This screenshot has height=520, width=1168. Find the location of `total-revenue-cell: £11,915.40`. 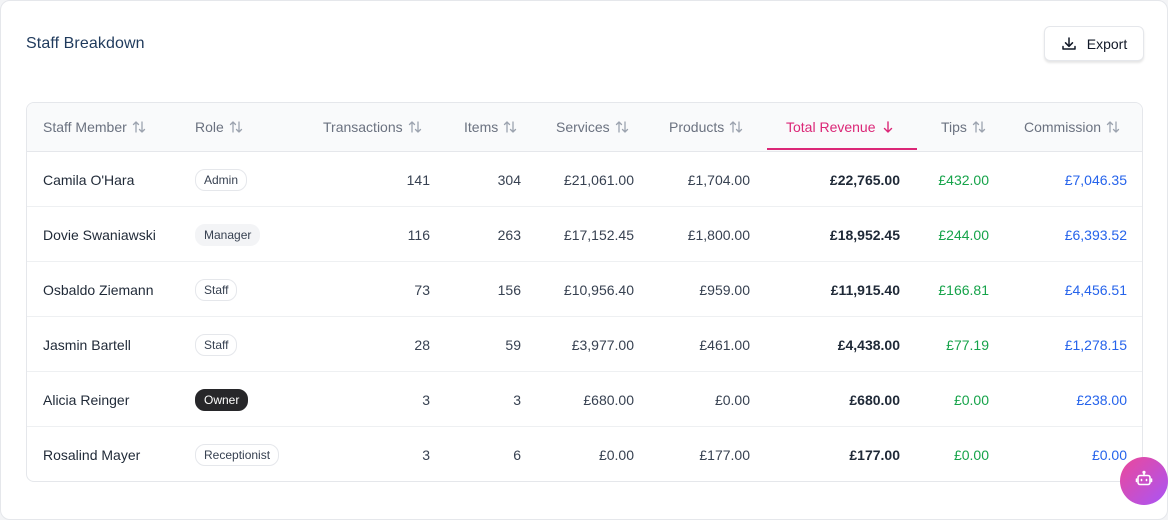

total-revenue-cell: £11,915.40 is located at coordinates (865, 289).